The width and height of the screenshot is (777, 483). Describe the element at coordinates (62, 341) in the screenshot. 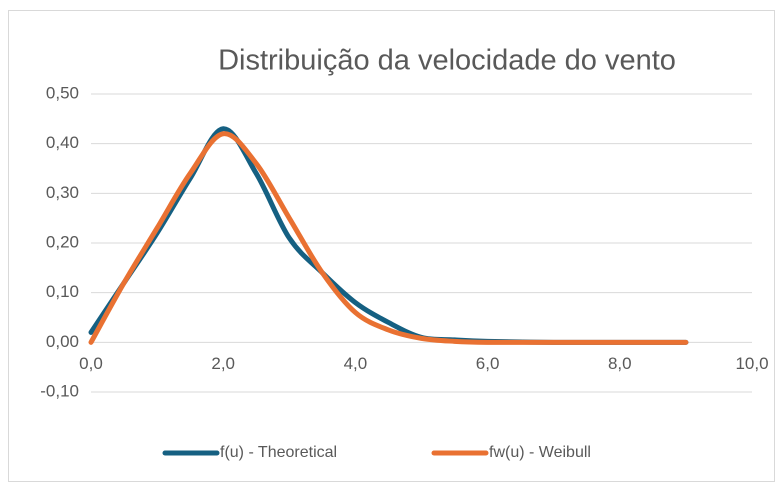

I see `y-tick-label: 0,00` at that location.